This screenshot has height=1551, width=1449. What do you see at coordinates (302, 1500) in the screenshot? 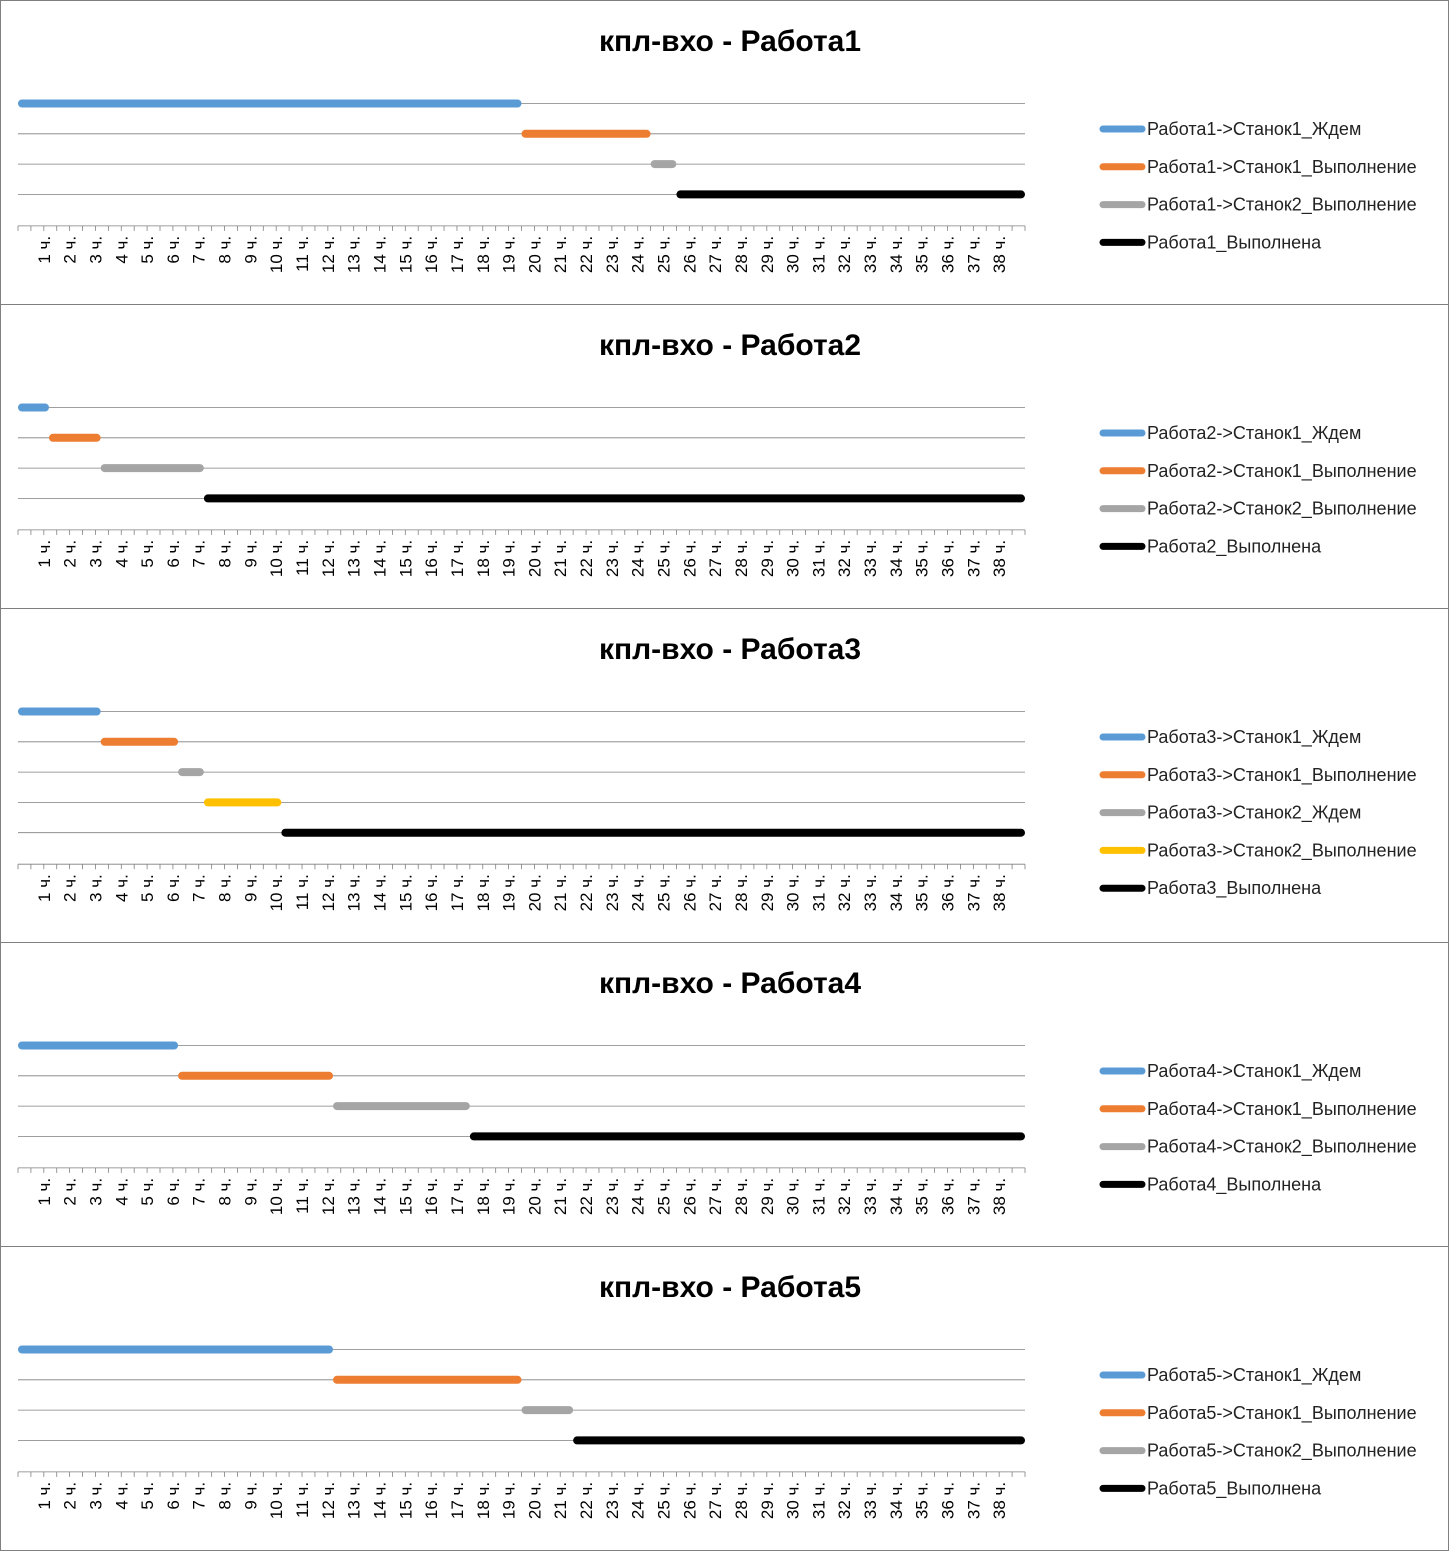
I see `x-tick-label: 11 ч.` at bounding box center [302, 1500].